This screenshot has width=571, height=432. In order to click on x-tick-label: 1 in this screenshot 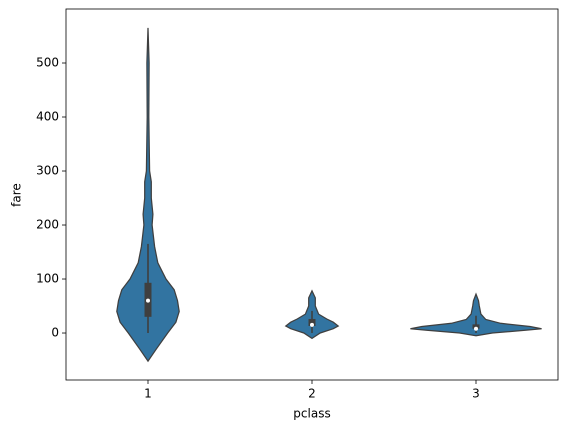, I will do `click(148, 394)`.